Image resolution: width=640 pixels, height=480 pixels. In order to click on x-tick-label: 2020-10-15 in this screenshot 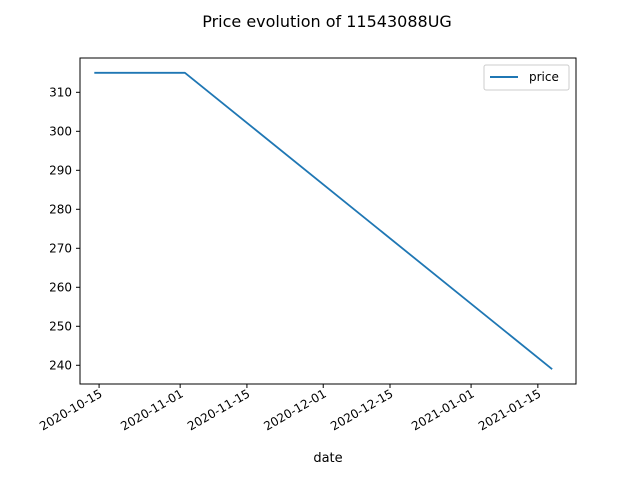, I will do `click(70, 409)`.